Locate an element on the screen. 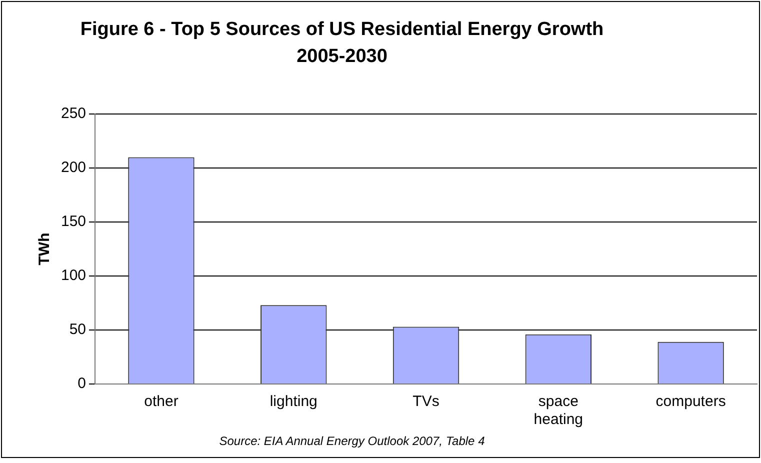 The height and width of the screenshot is (463, 761). y-tick-label: 0 is located at coordinates (82, 383).